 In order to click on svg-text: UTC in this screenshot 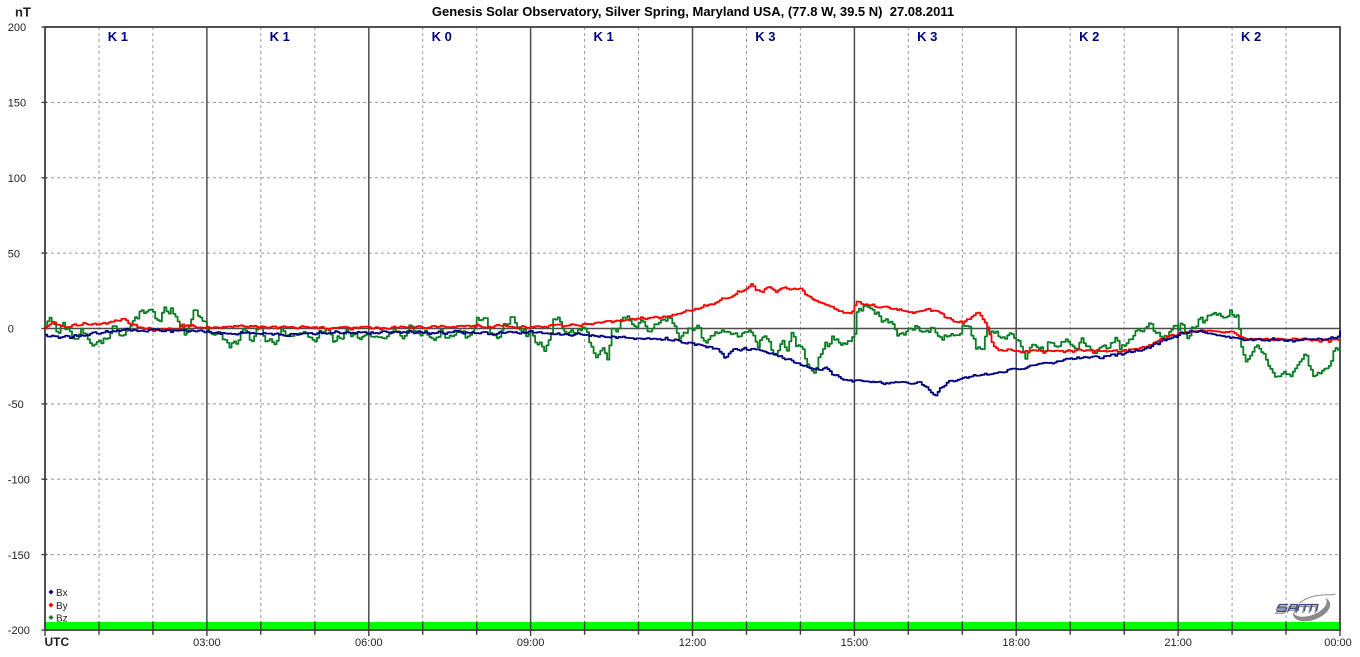, I will do `click(57, 642)`.